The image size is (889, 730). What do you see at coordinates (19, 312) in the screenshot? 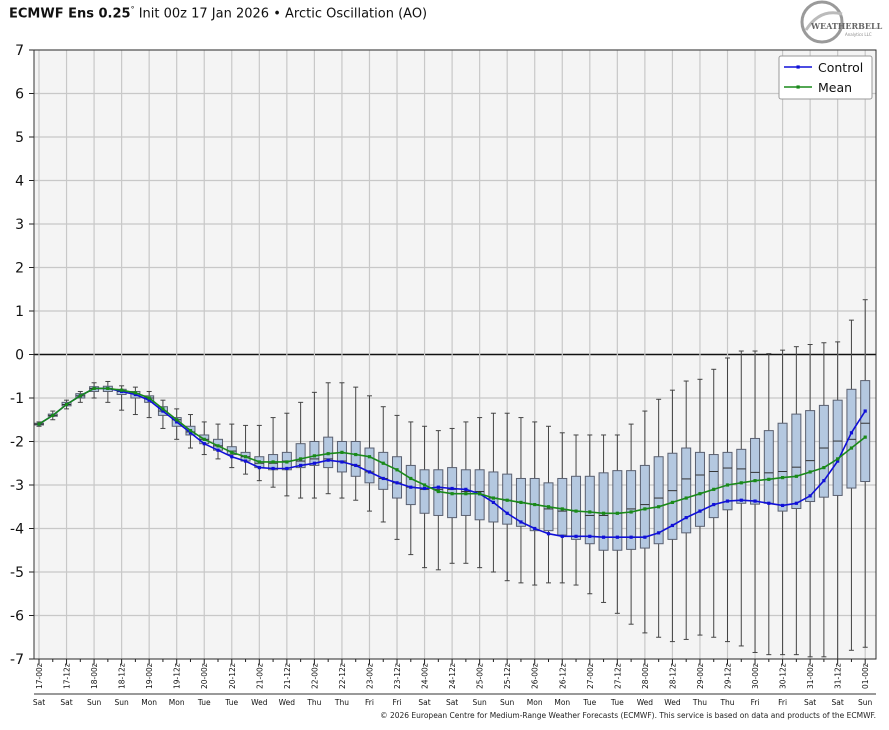
I see `y-tick-label: 1` at bounding box center [19, 312].